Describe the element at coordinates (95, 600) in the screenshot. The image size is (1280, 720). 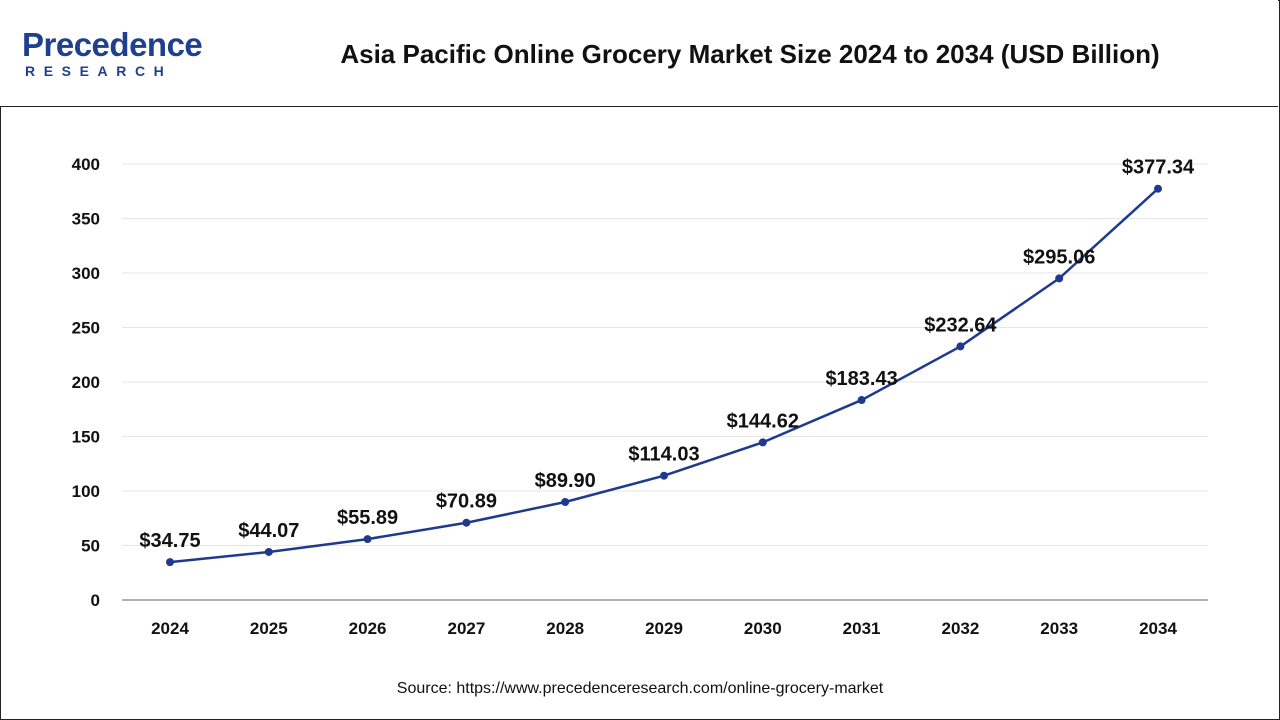
I see `y-tick-label: 0` at that location.